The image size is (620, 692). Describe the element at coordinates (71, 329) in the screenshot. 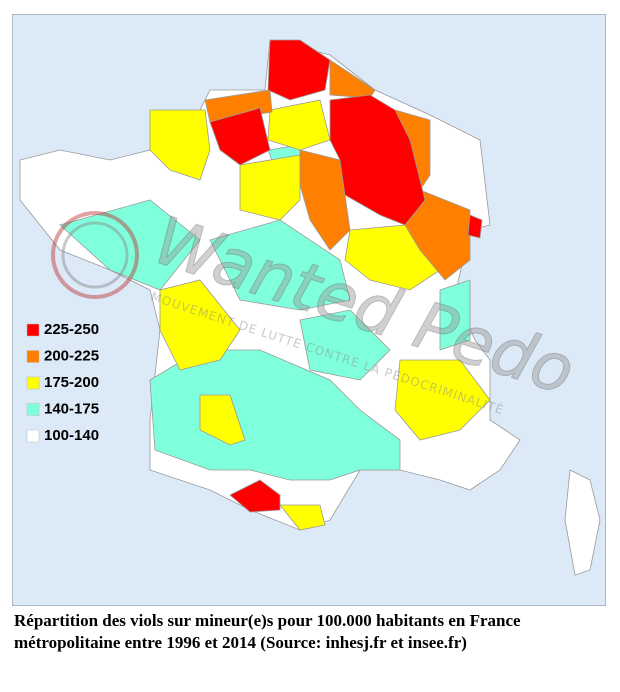

I see `legend-label: 225-250` at that location.